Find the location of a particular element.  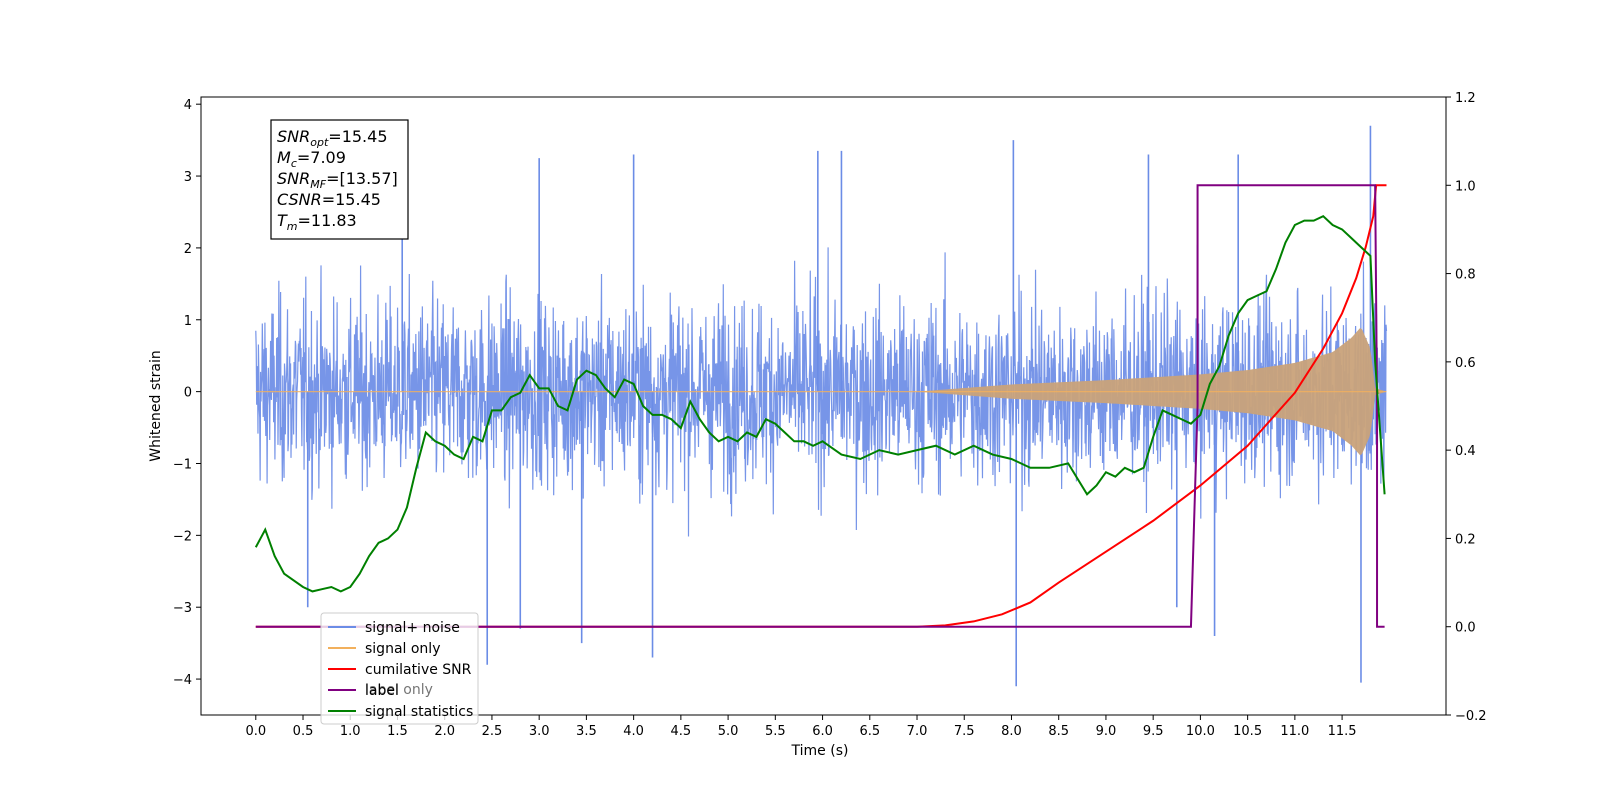

y2-tick-label: 0.6 is located at coordinates (1465, 363).